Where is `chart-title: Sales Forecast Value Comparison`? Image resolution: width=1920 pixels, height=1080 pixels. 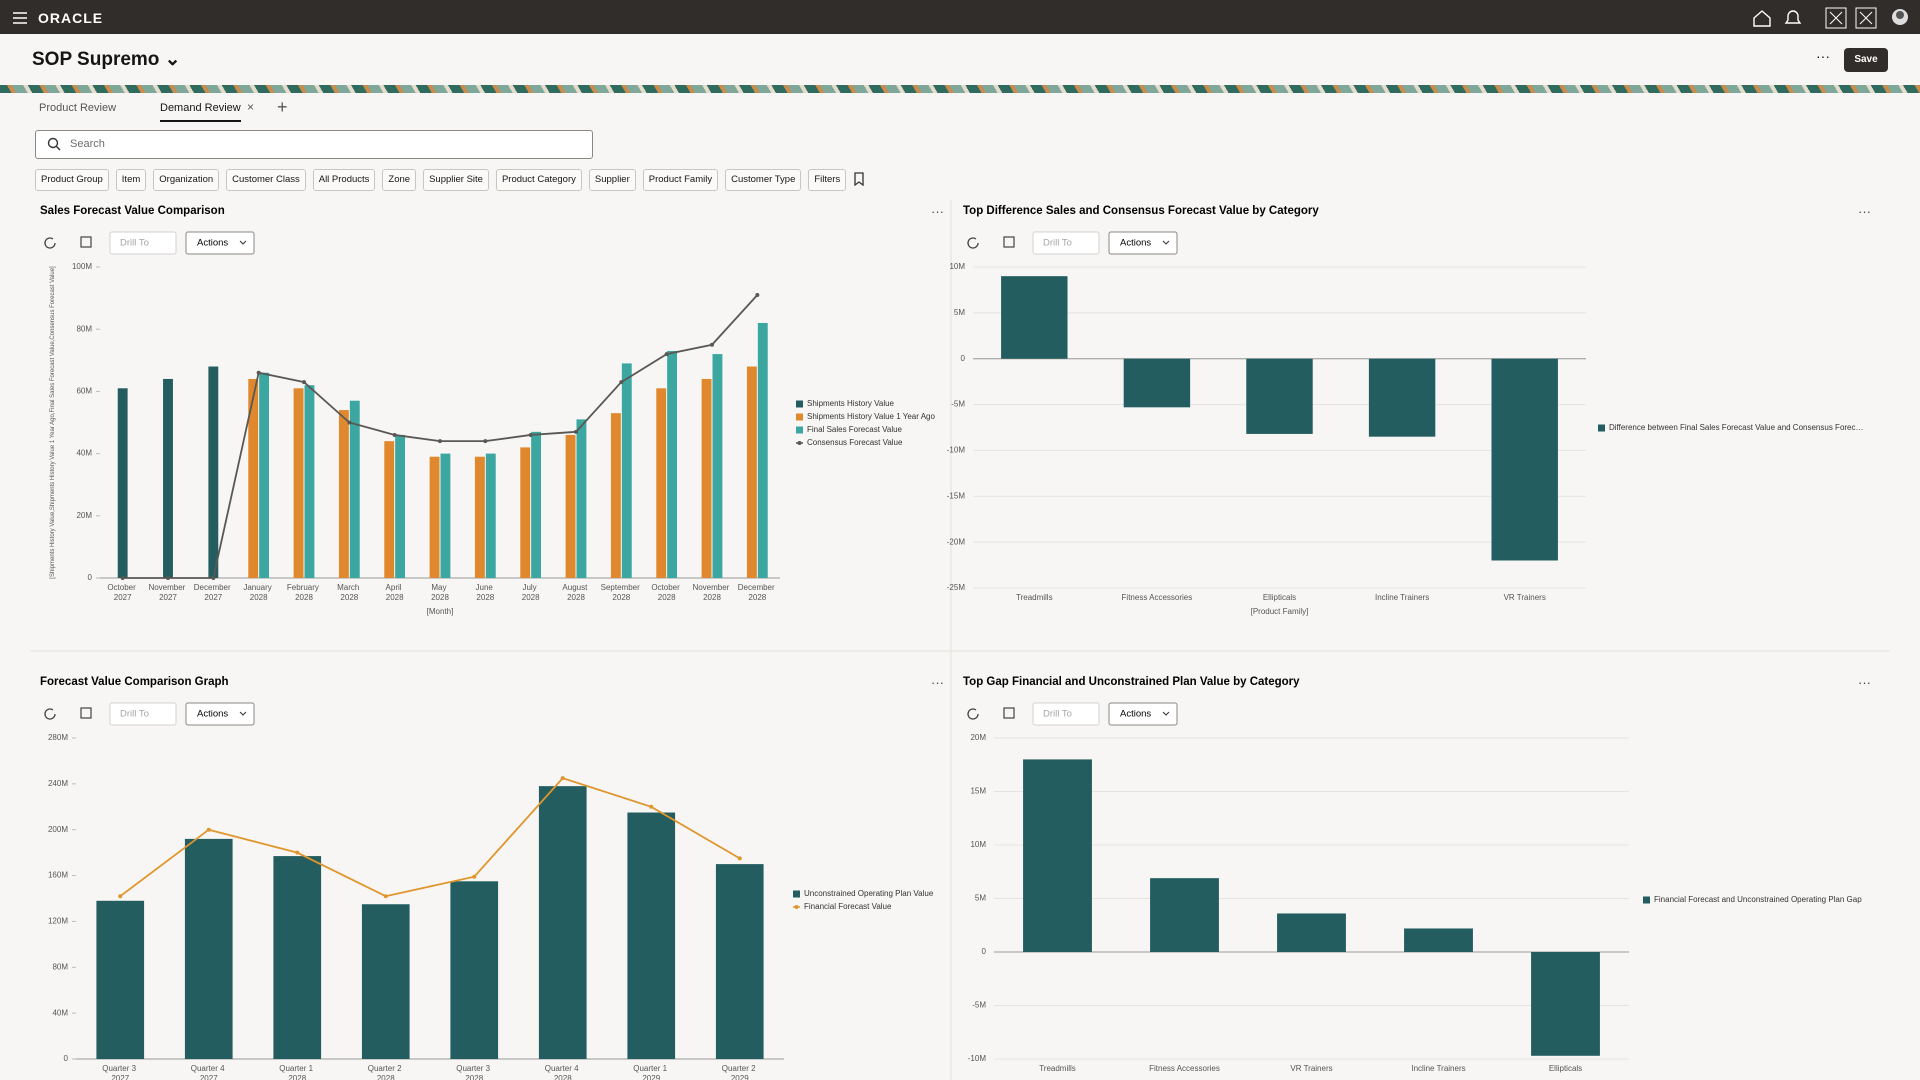 chart-title: Sales Forecast Value Comparison is located at coordinates (132, 211).